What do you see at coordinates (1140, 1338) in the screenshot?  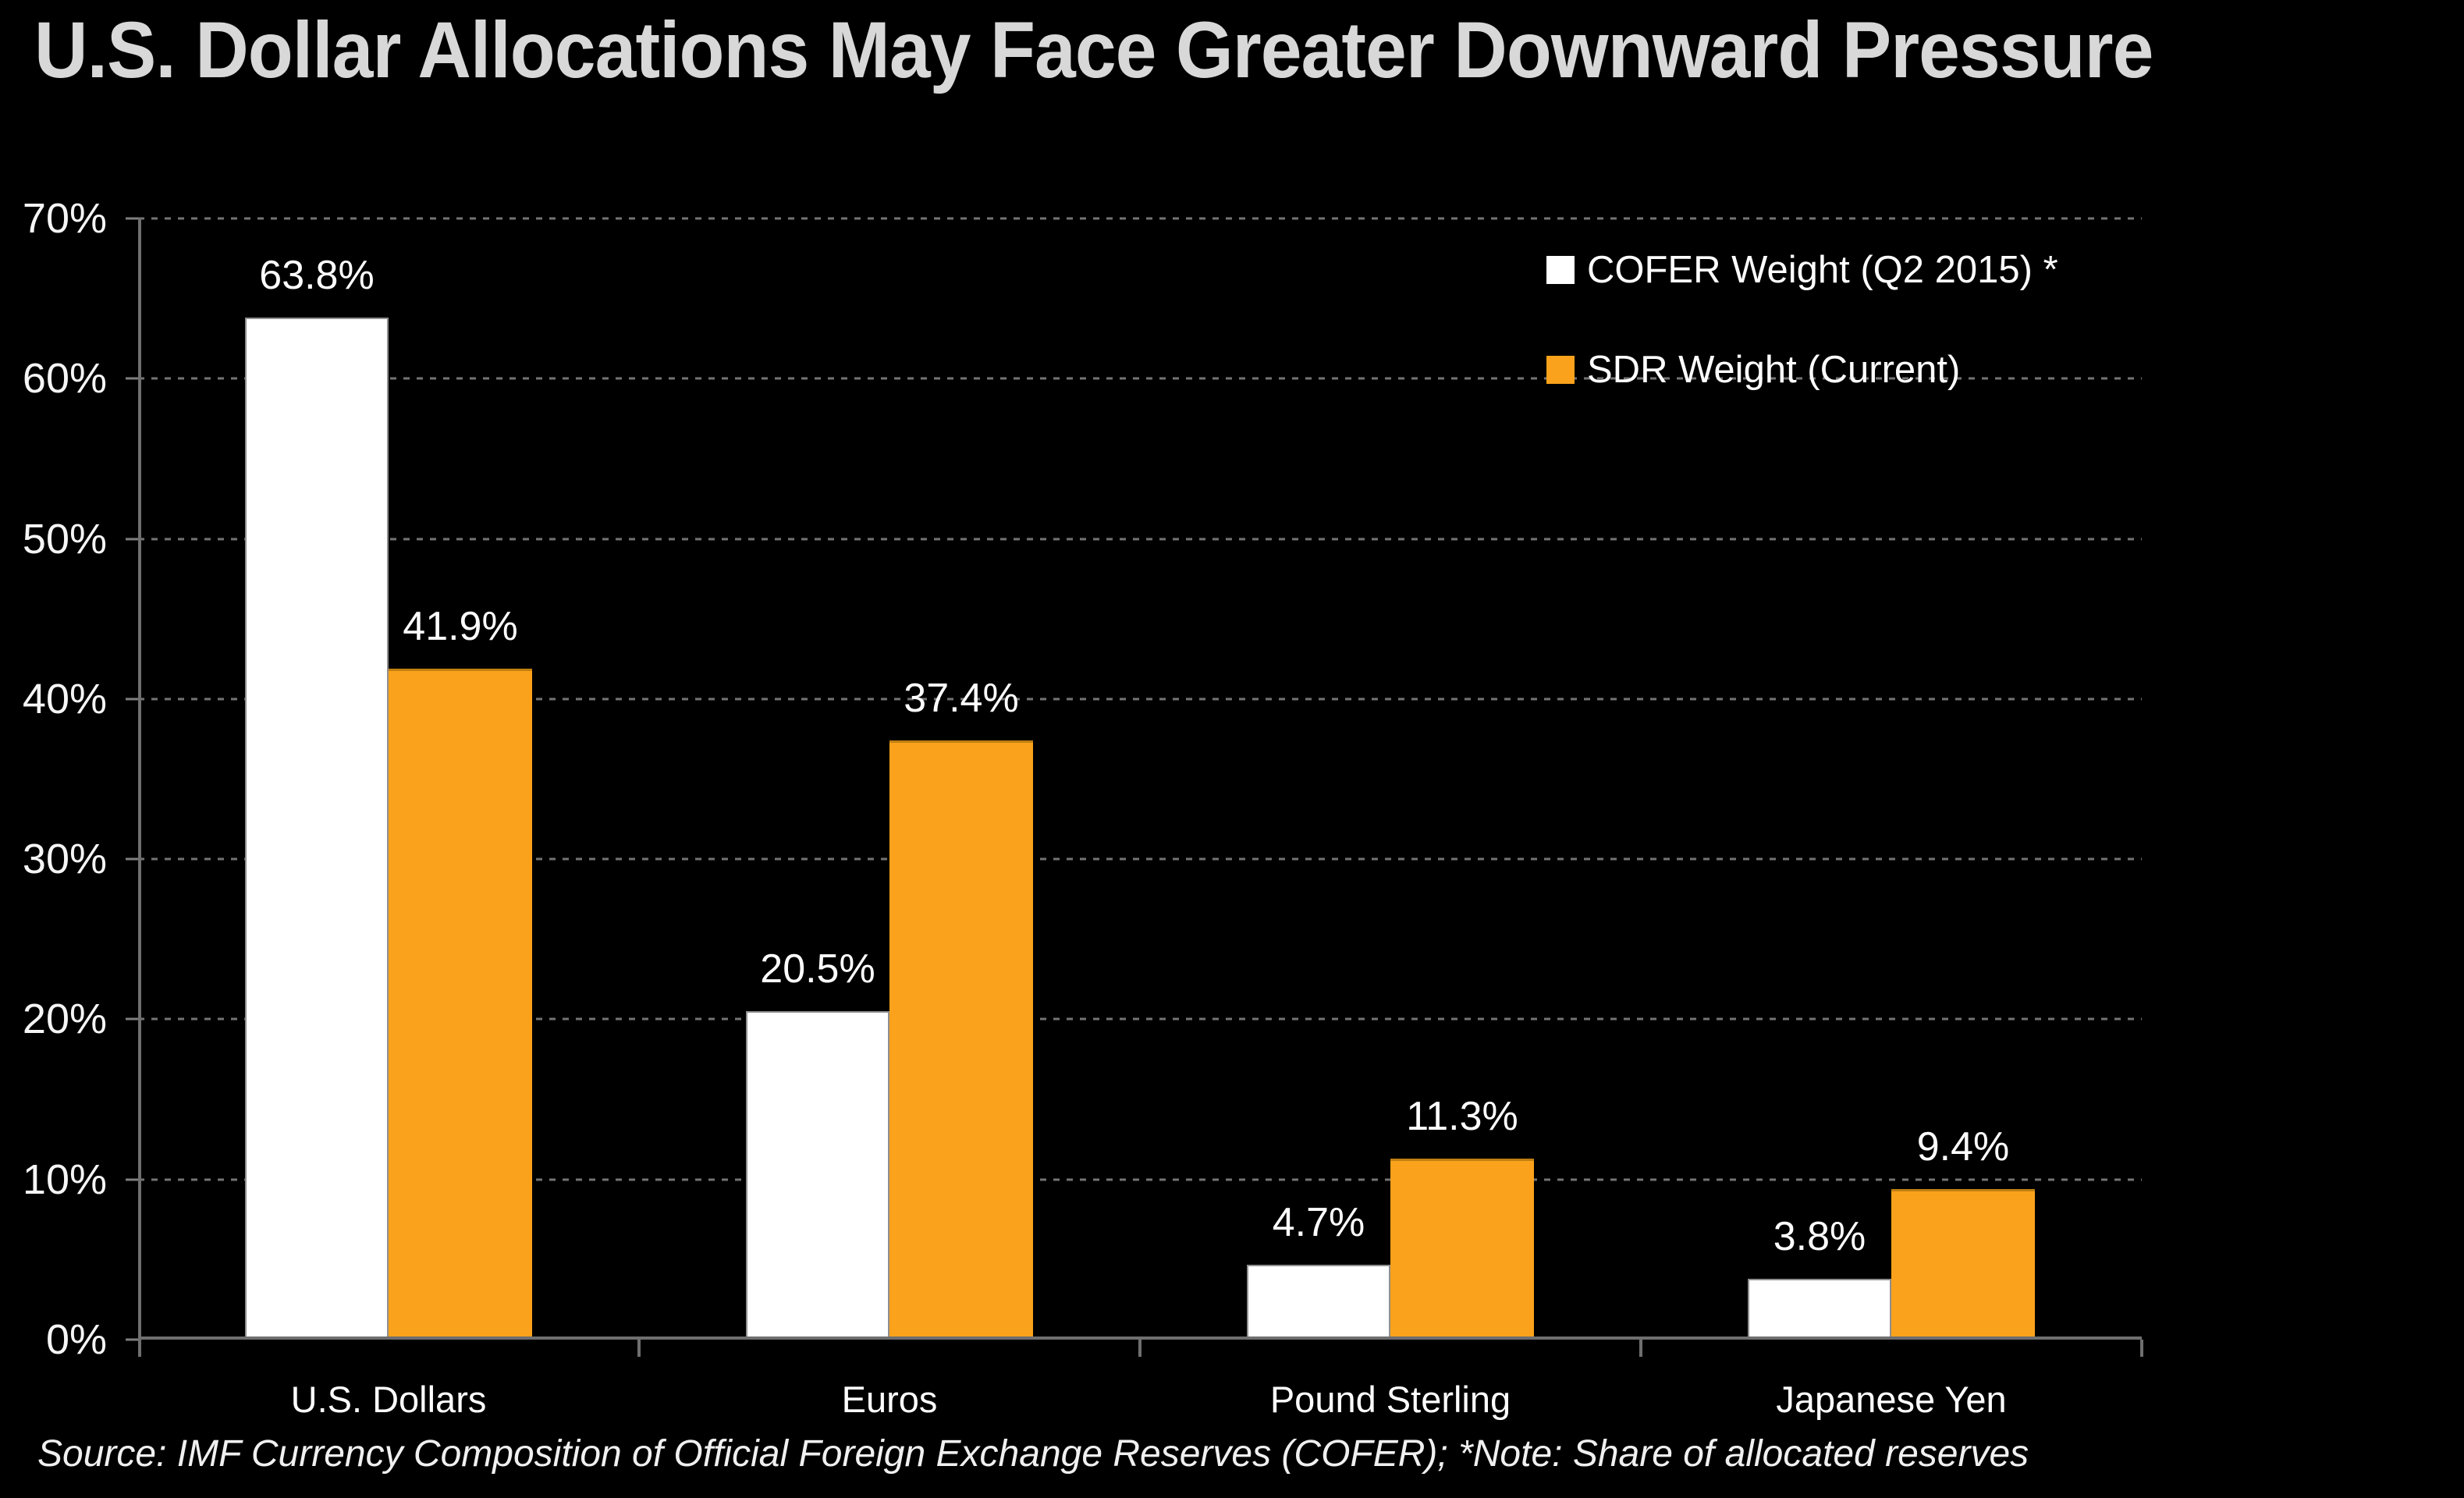 I see `x-axis-line` at bounding box center [1140, 1338].